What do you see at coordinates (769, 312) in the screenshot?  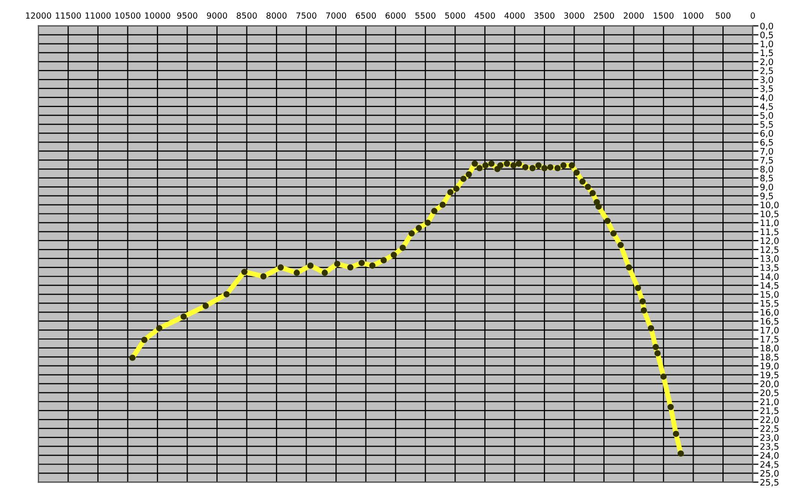 I see `y-tick-label: 16,0` at bounding box center [769, 312].